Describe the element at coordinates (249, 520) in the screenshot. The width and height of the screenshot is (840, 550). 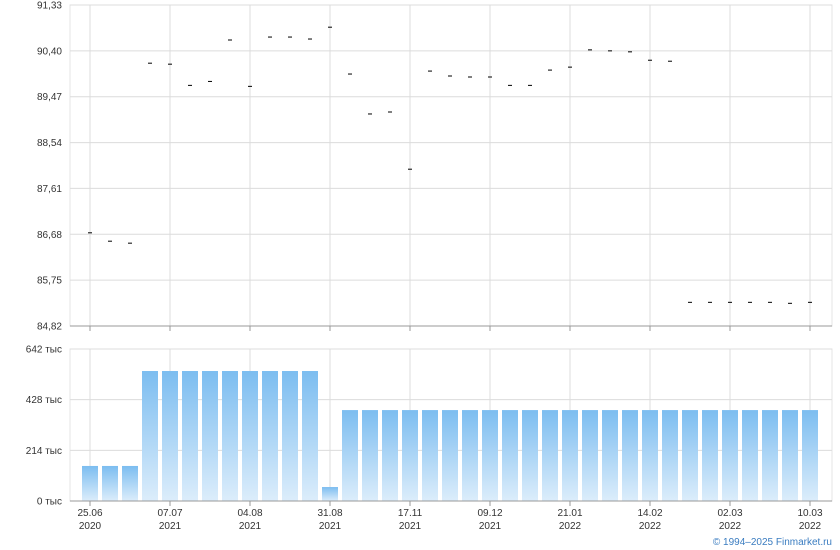
I see `x-tick-label: 04.08 2021` at that location.